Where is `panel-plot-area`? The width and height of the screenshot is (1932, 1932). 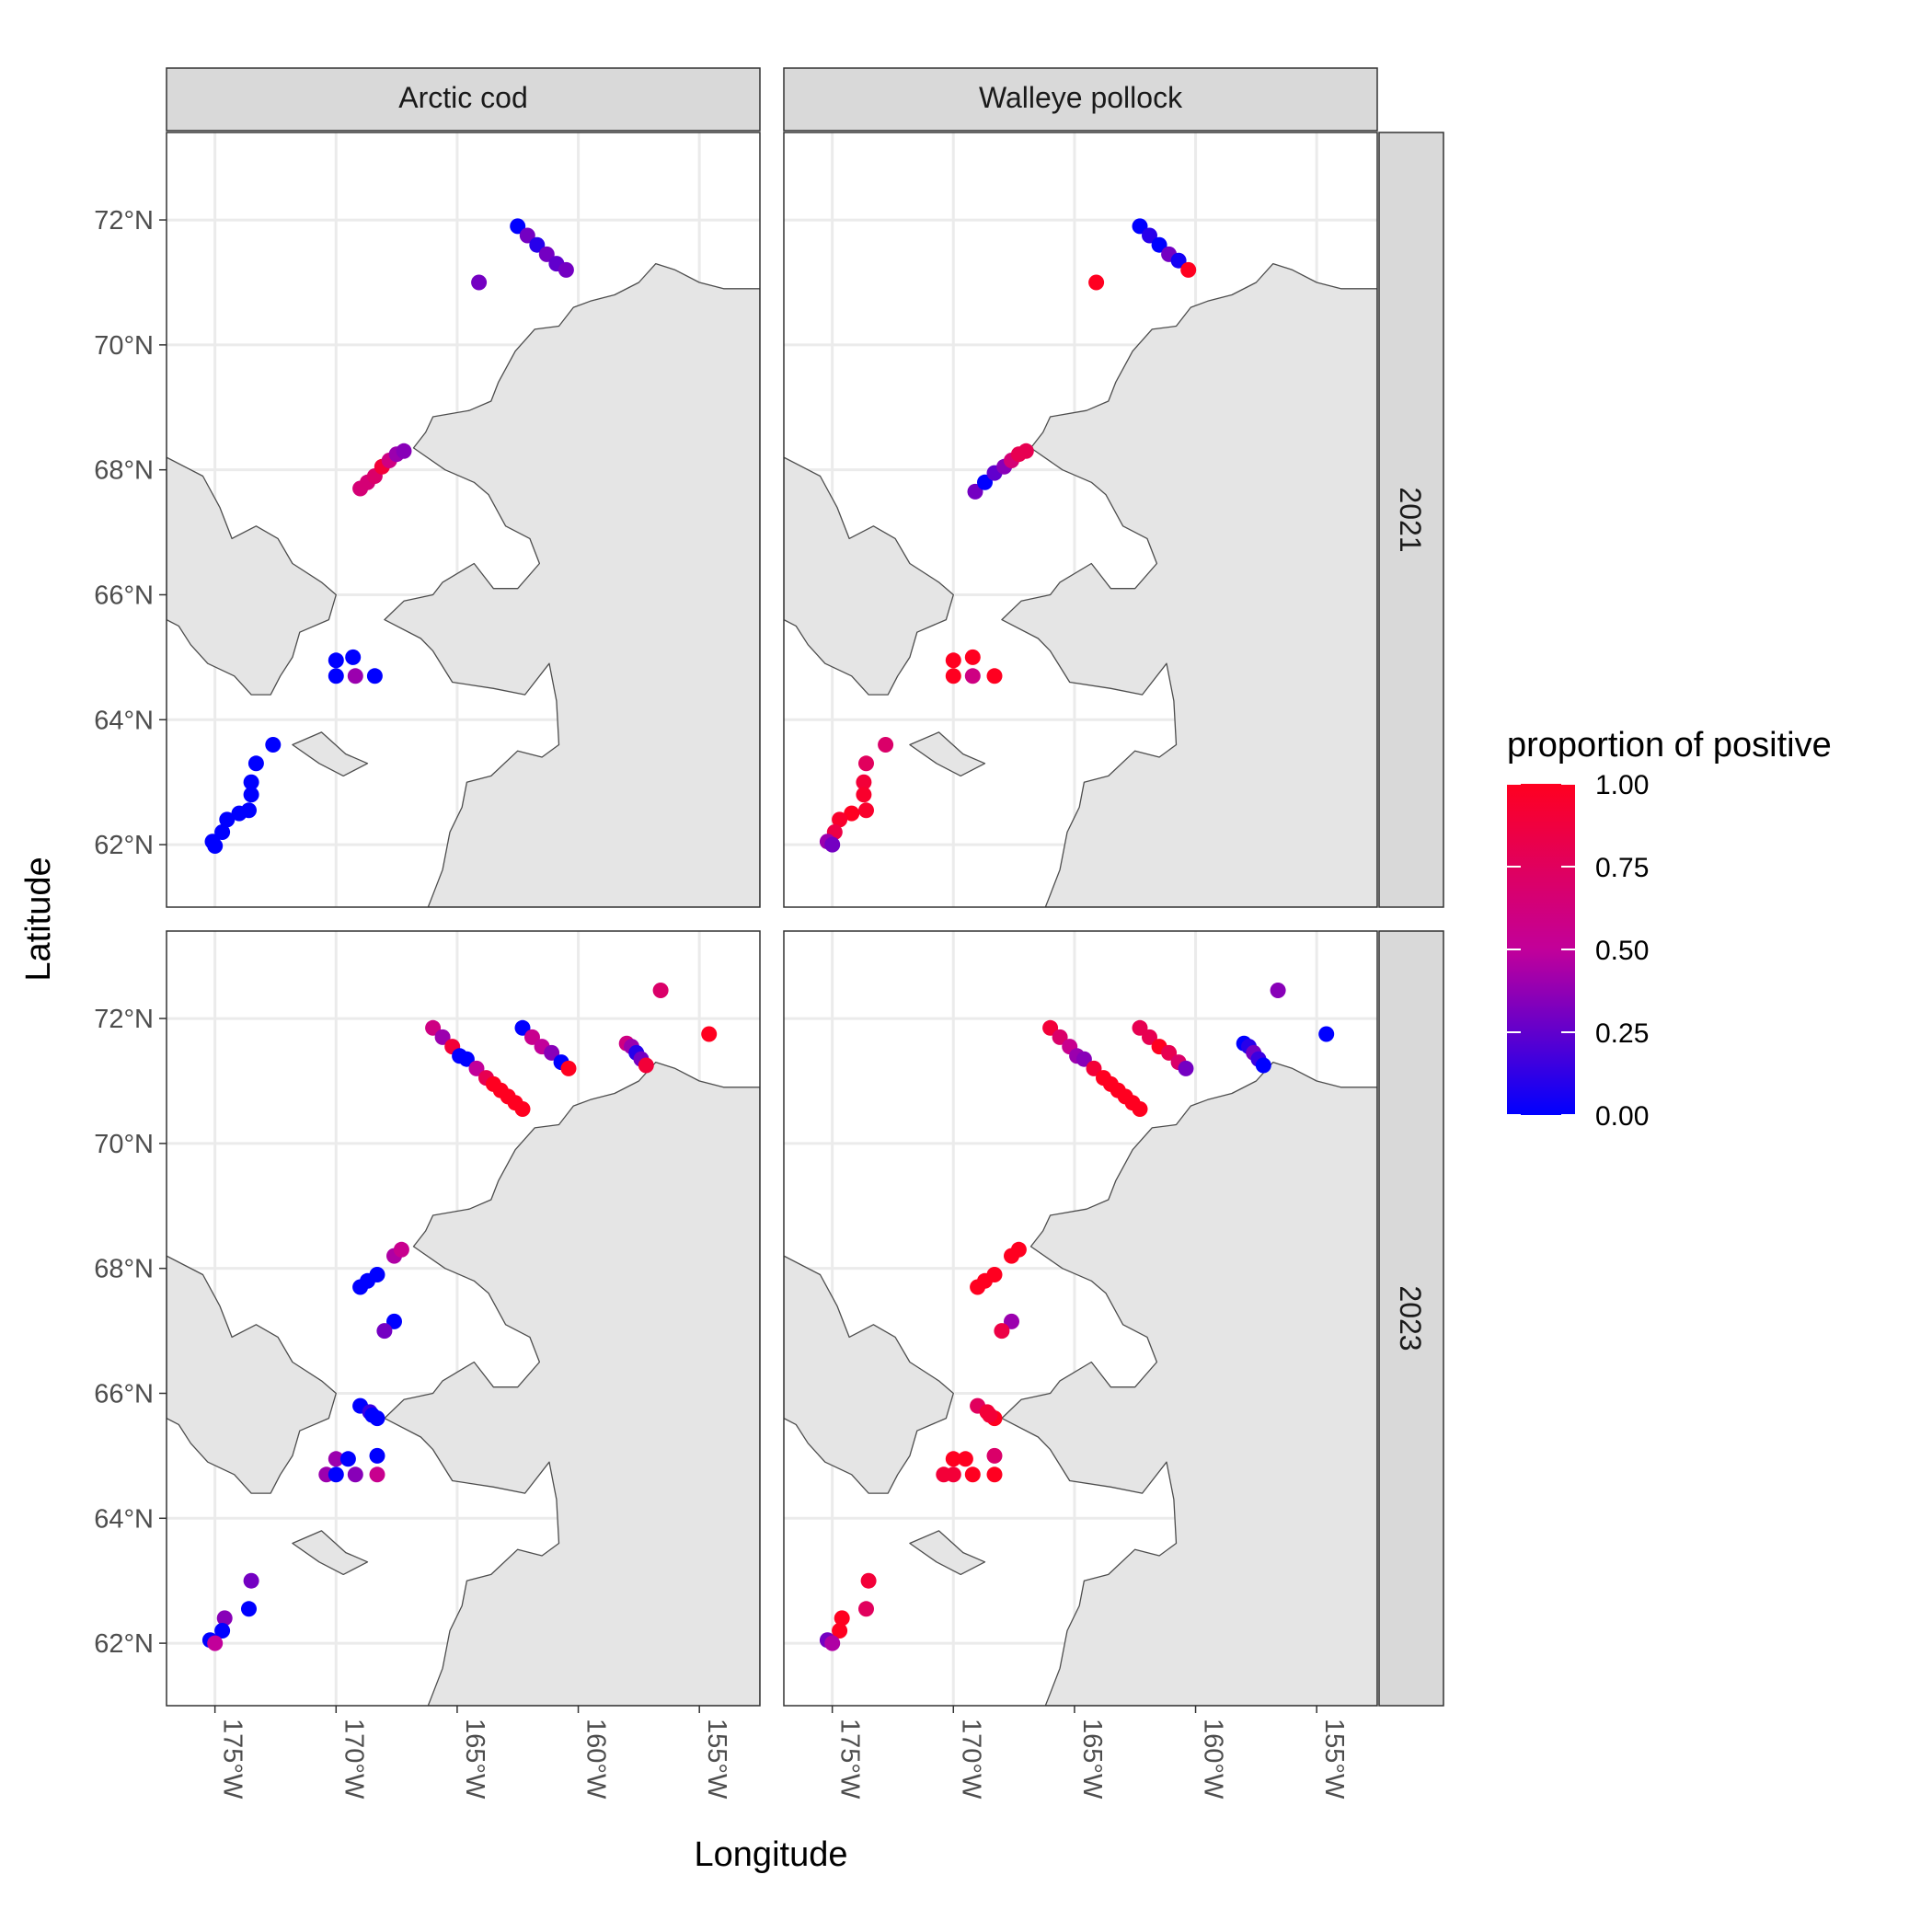
panel-plot-area is located at coordinates (1080, 519).